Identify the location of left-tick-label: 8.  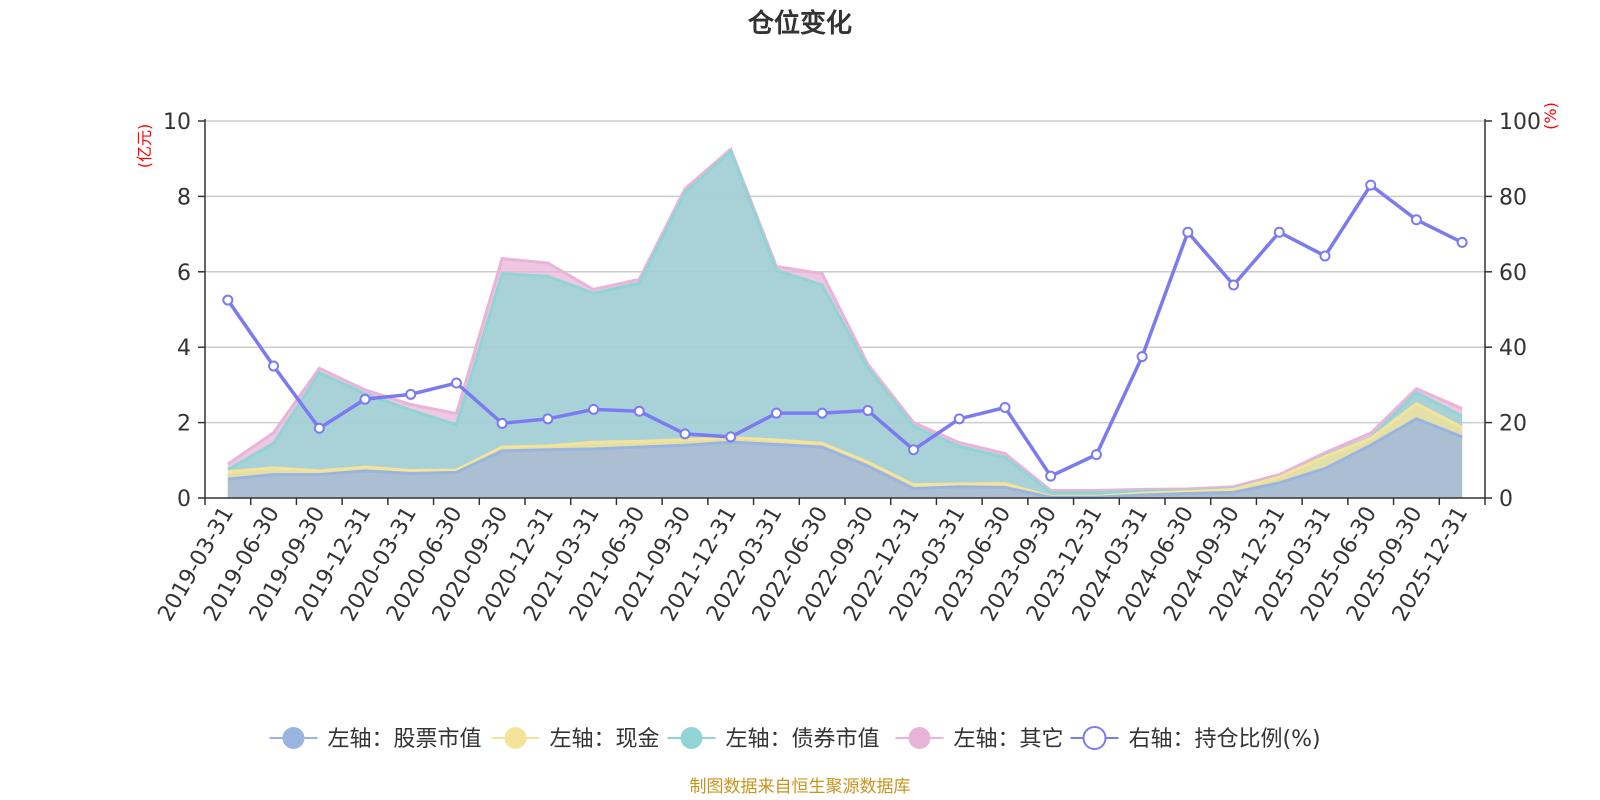
(184, 197).